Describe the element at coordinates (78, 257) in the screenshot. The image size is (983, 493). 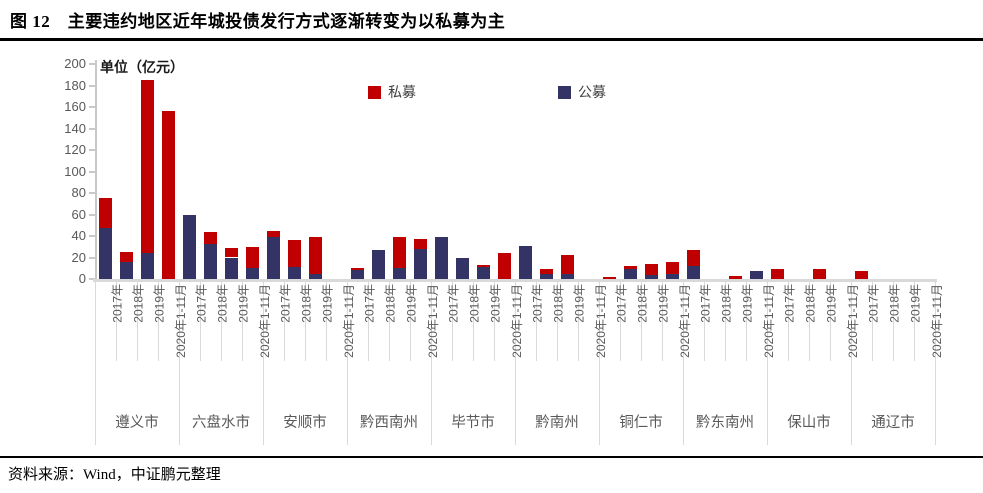
I see `y-axis-tick-label: 20` at that location.